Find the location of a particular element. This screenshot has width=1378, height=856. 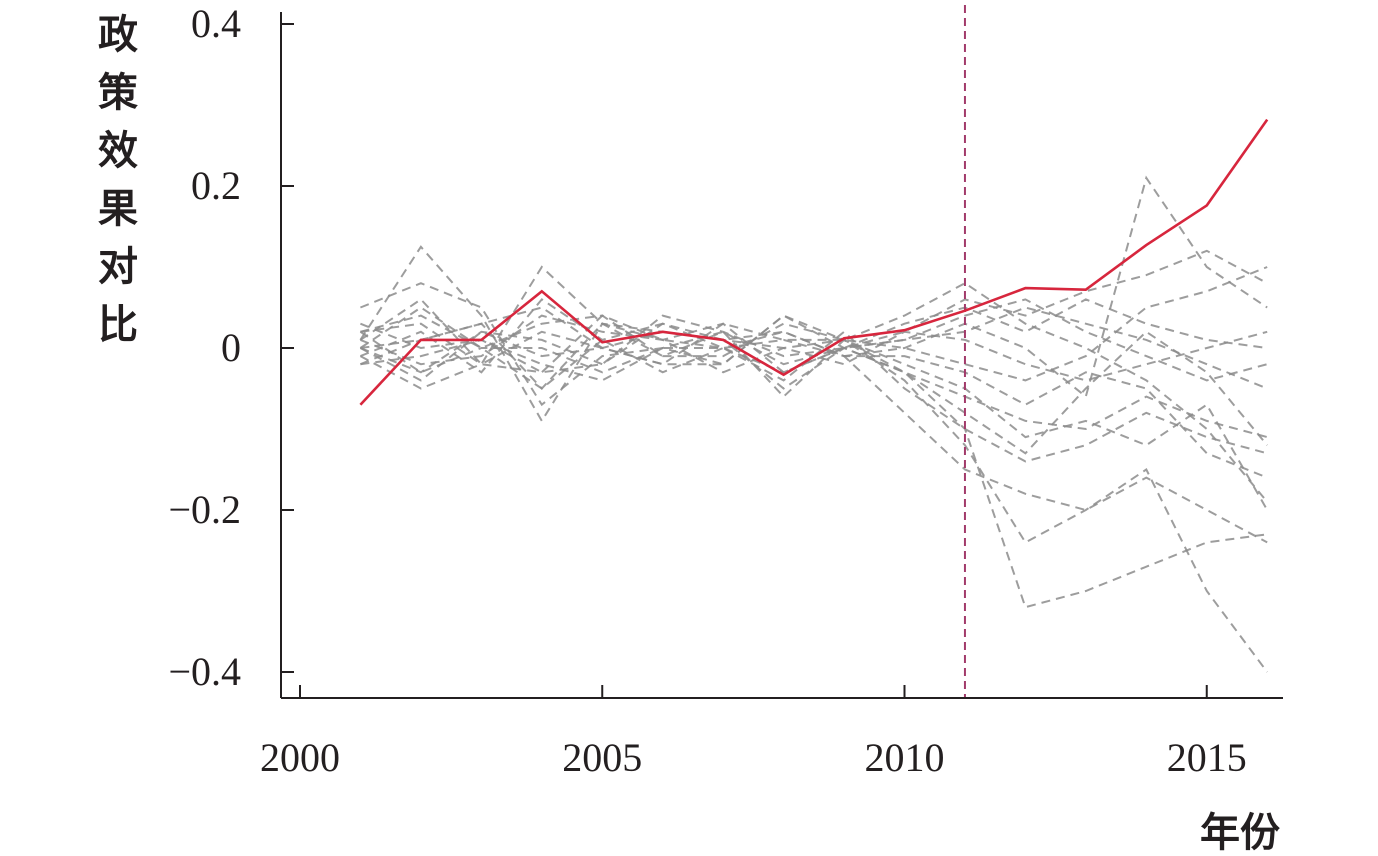

y-tick-label: 0.4 is located at coordinates (216, 23).